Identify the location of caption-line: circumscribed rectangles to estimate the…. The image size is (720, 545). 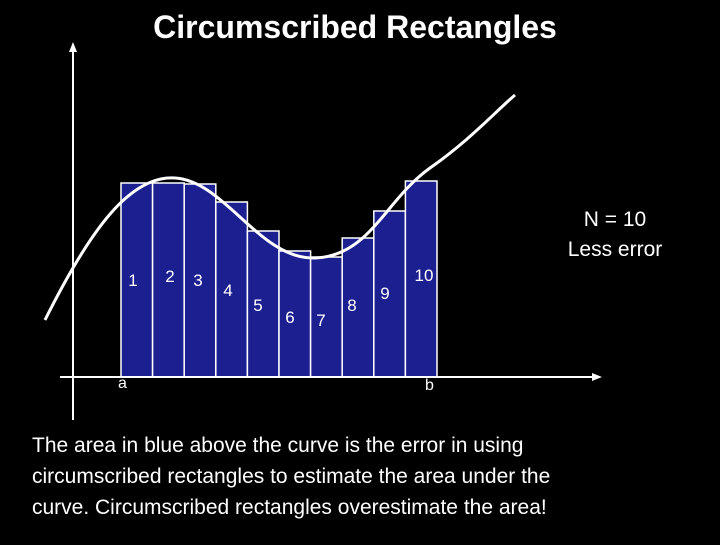
(291, 476).